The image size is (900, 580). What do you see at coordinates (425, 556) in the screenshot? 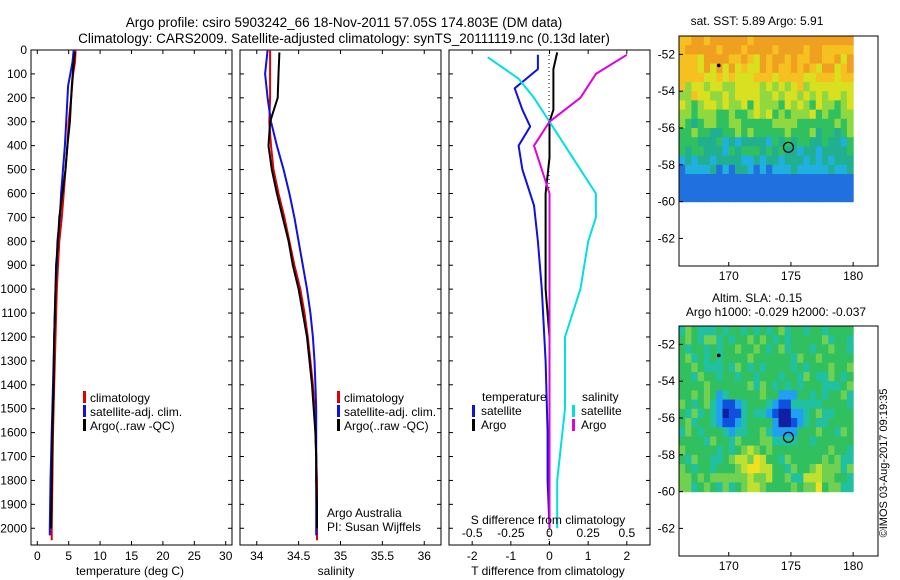
I see `x-tick-label: 36` at bounding box center [425, 556].